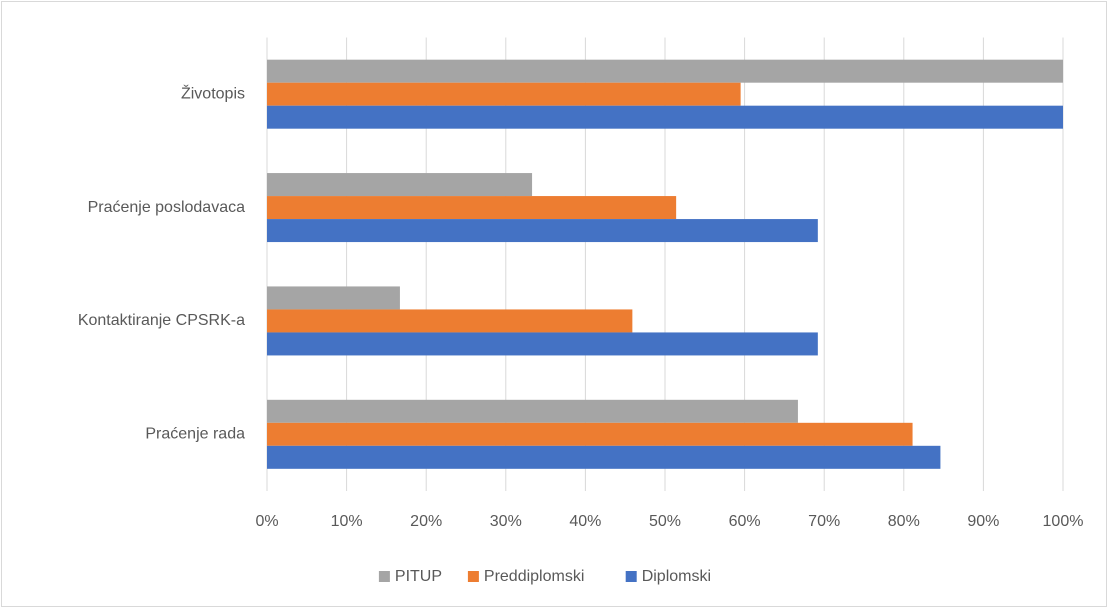 This screenshot has width=1108, height=608. I want to click on x-tick-label: 0%, so click(266, 521).